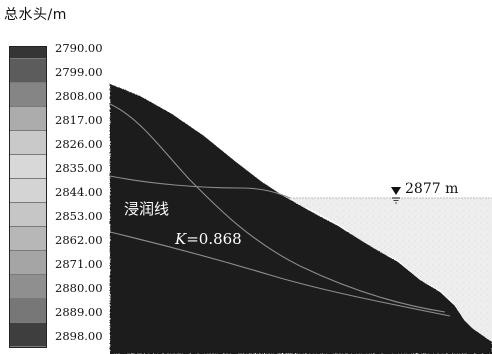 The height and width of the screenshot is (354, 492). What do you see at coordinates (79, 96) in the screenshot?
I see `legend-label: 2808.00` at bounding box center [79, 96].